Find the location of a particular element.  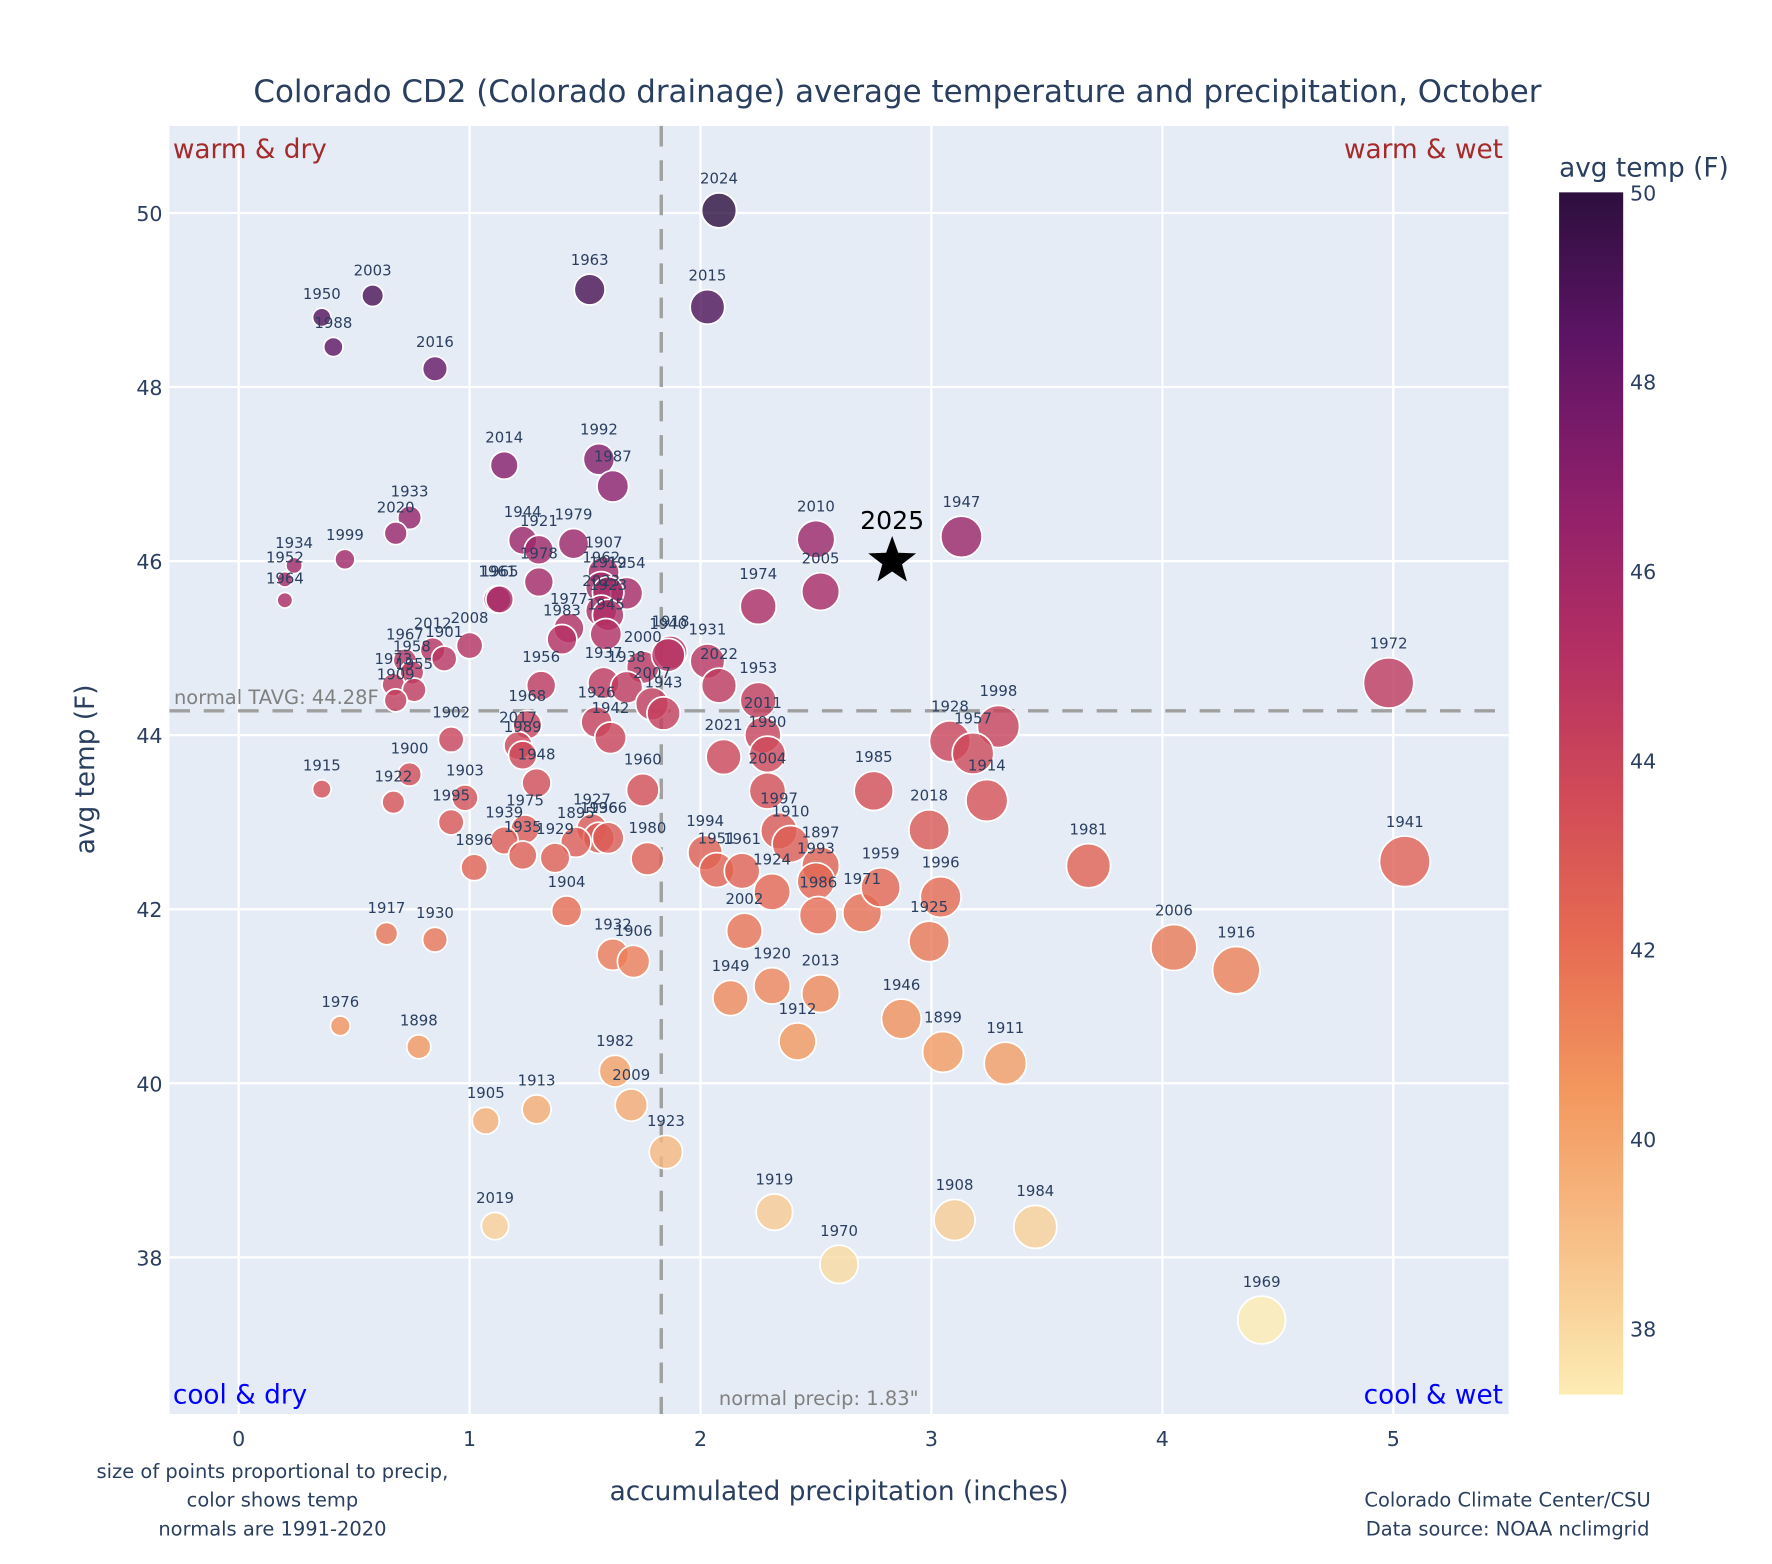

point-label: 1962 is located at coordinates (601, 557).